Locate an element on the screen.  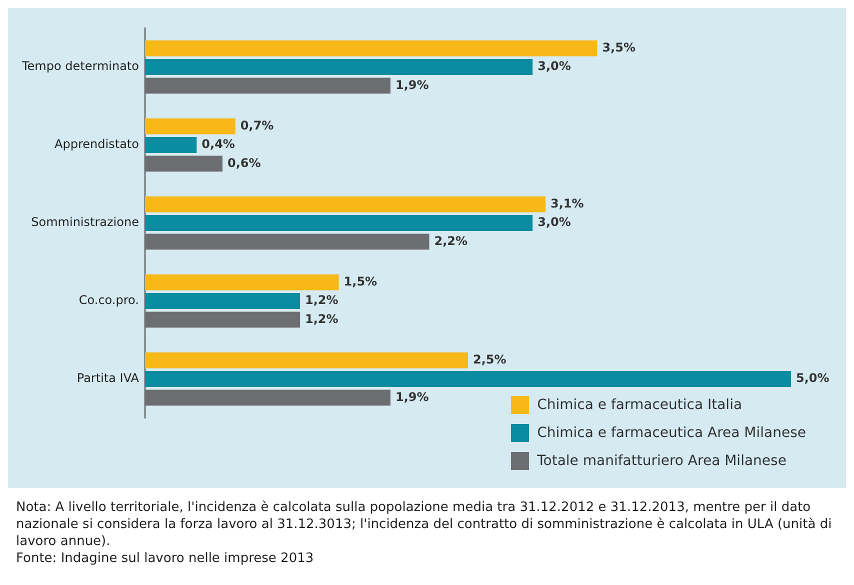
legend-label: Totale manifatturiero Area Milanese is located at coordinates (661, 461).